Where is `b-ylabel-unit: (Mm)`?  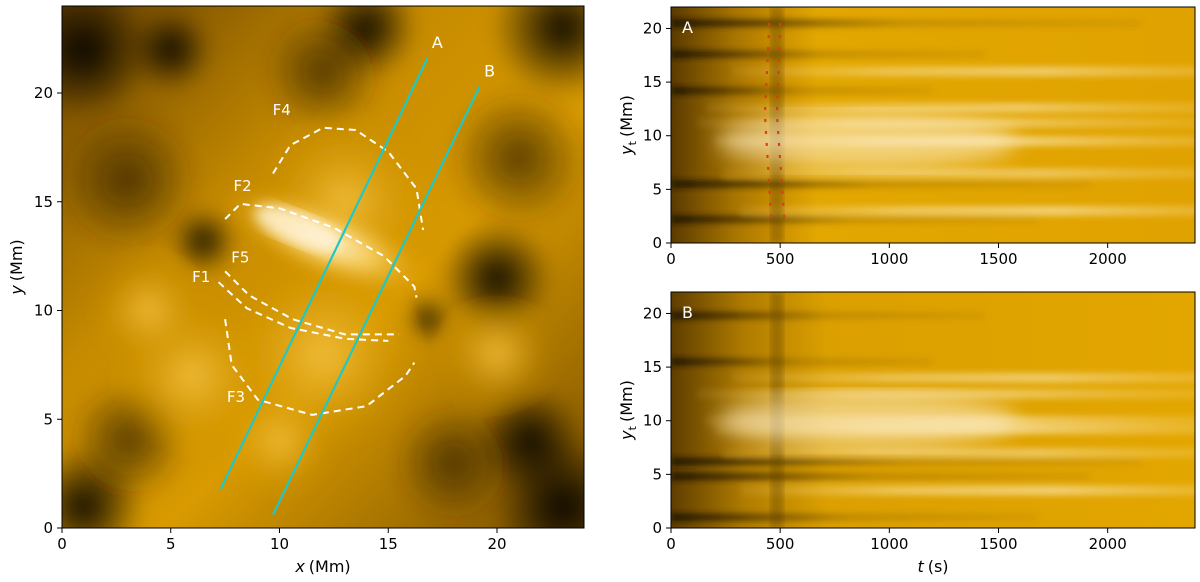
b-ylabel-unit: (Mm) is located at coordinates (626, 401).